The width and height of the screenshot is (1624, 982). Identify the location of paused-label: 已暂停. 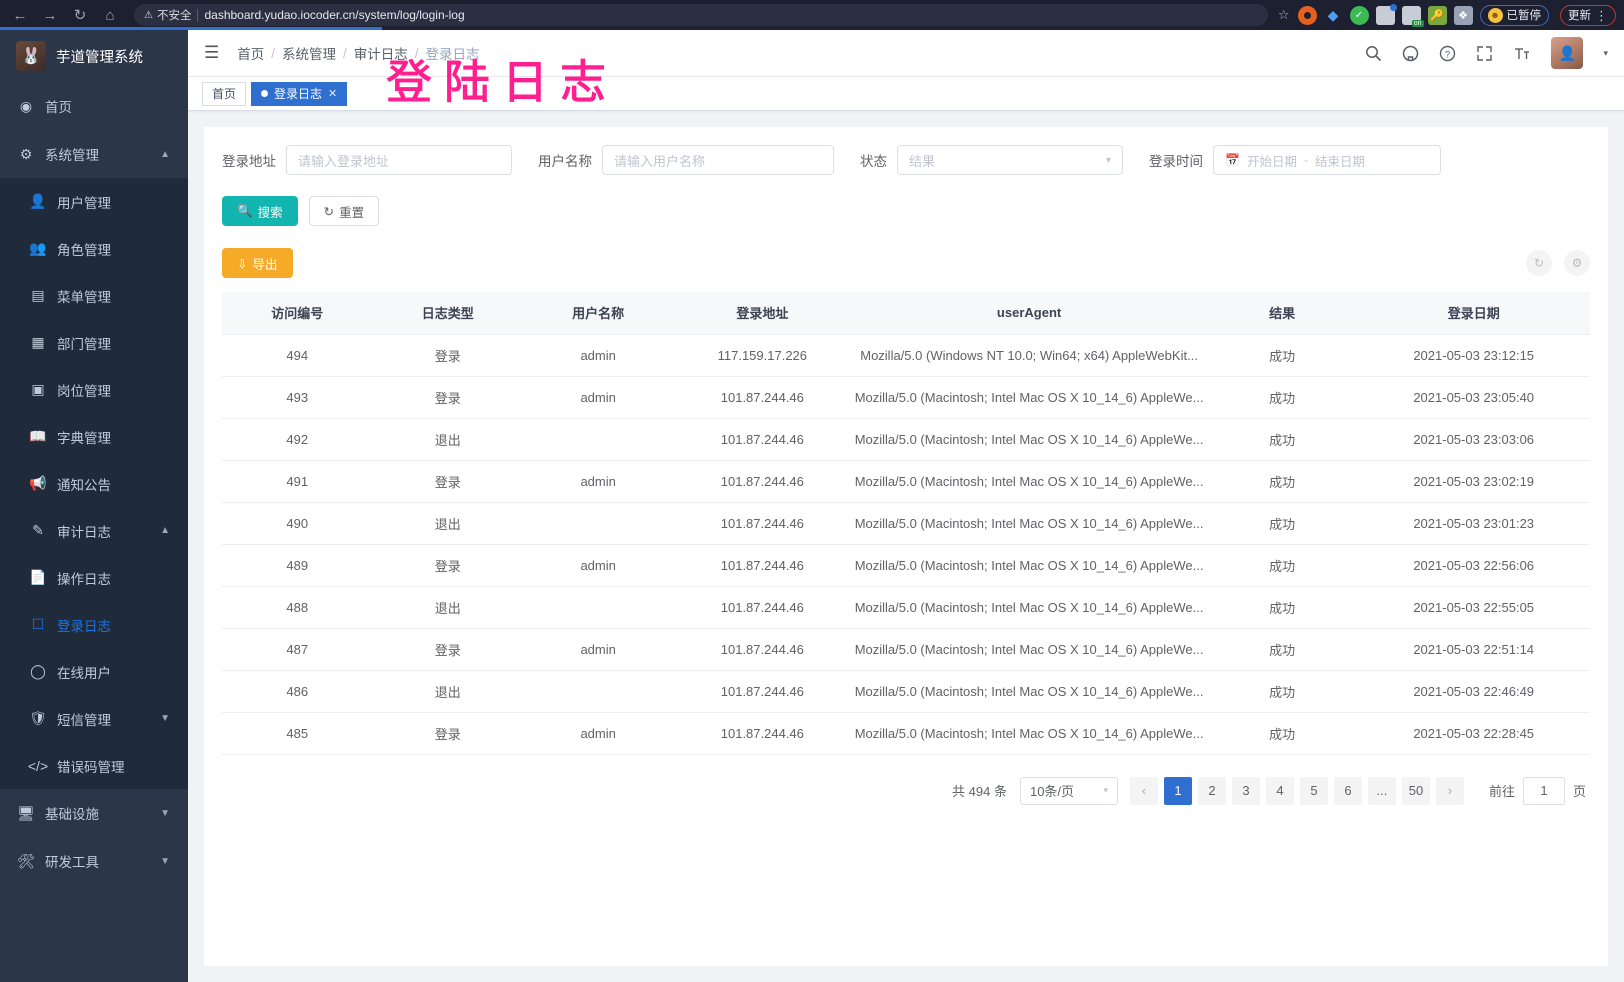
(1524, 16).